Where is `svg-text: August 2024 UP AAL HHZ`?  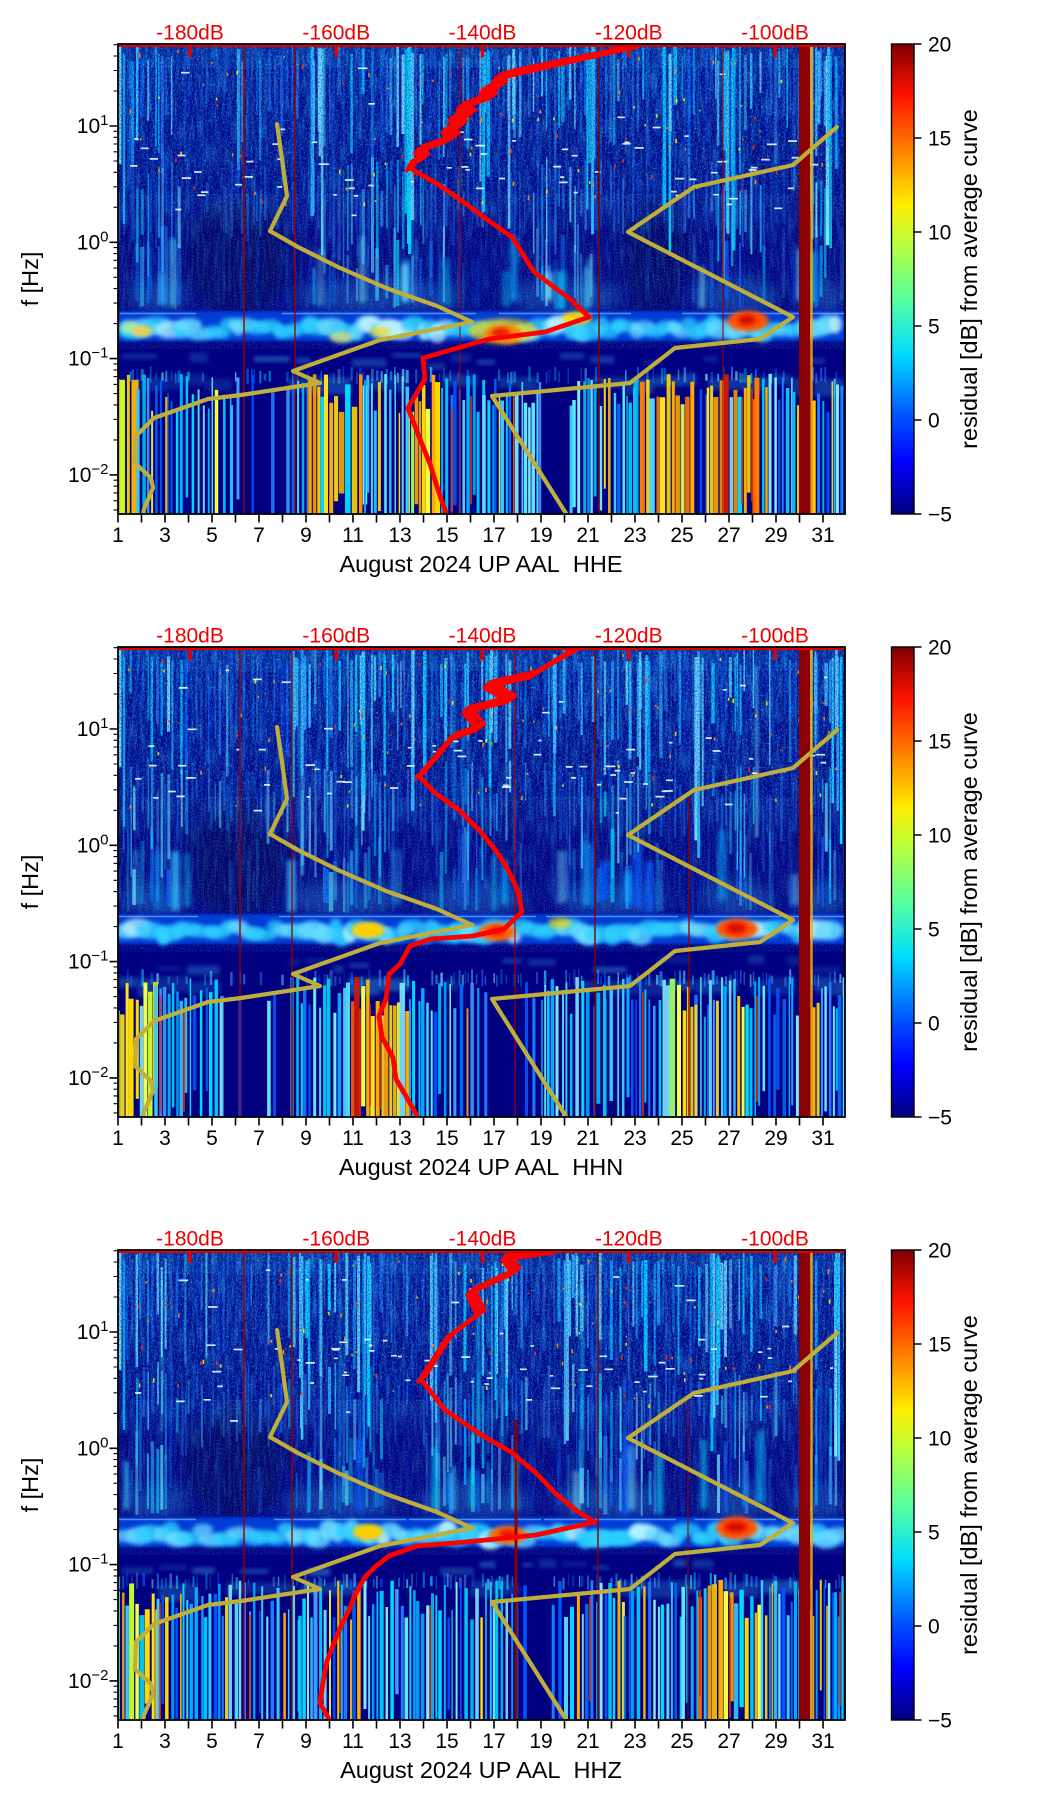
svg-text: August 2024 UP AAL HHZ is located at coordinates (481, 1770).